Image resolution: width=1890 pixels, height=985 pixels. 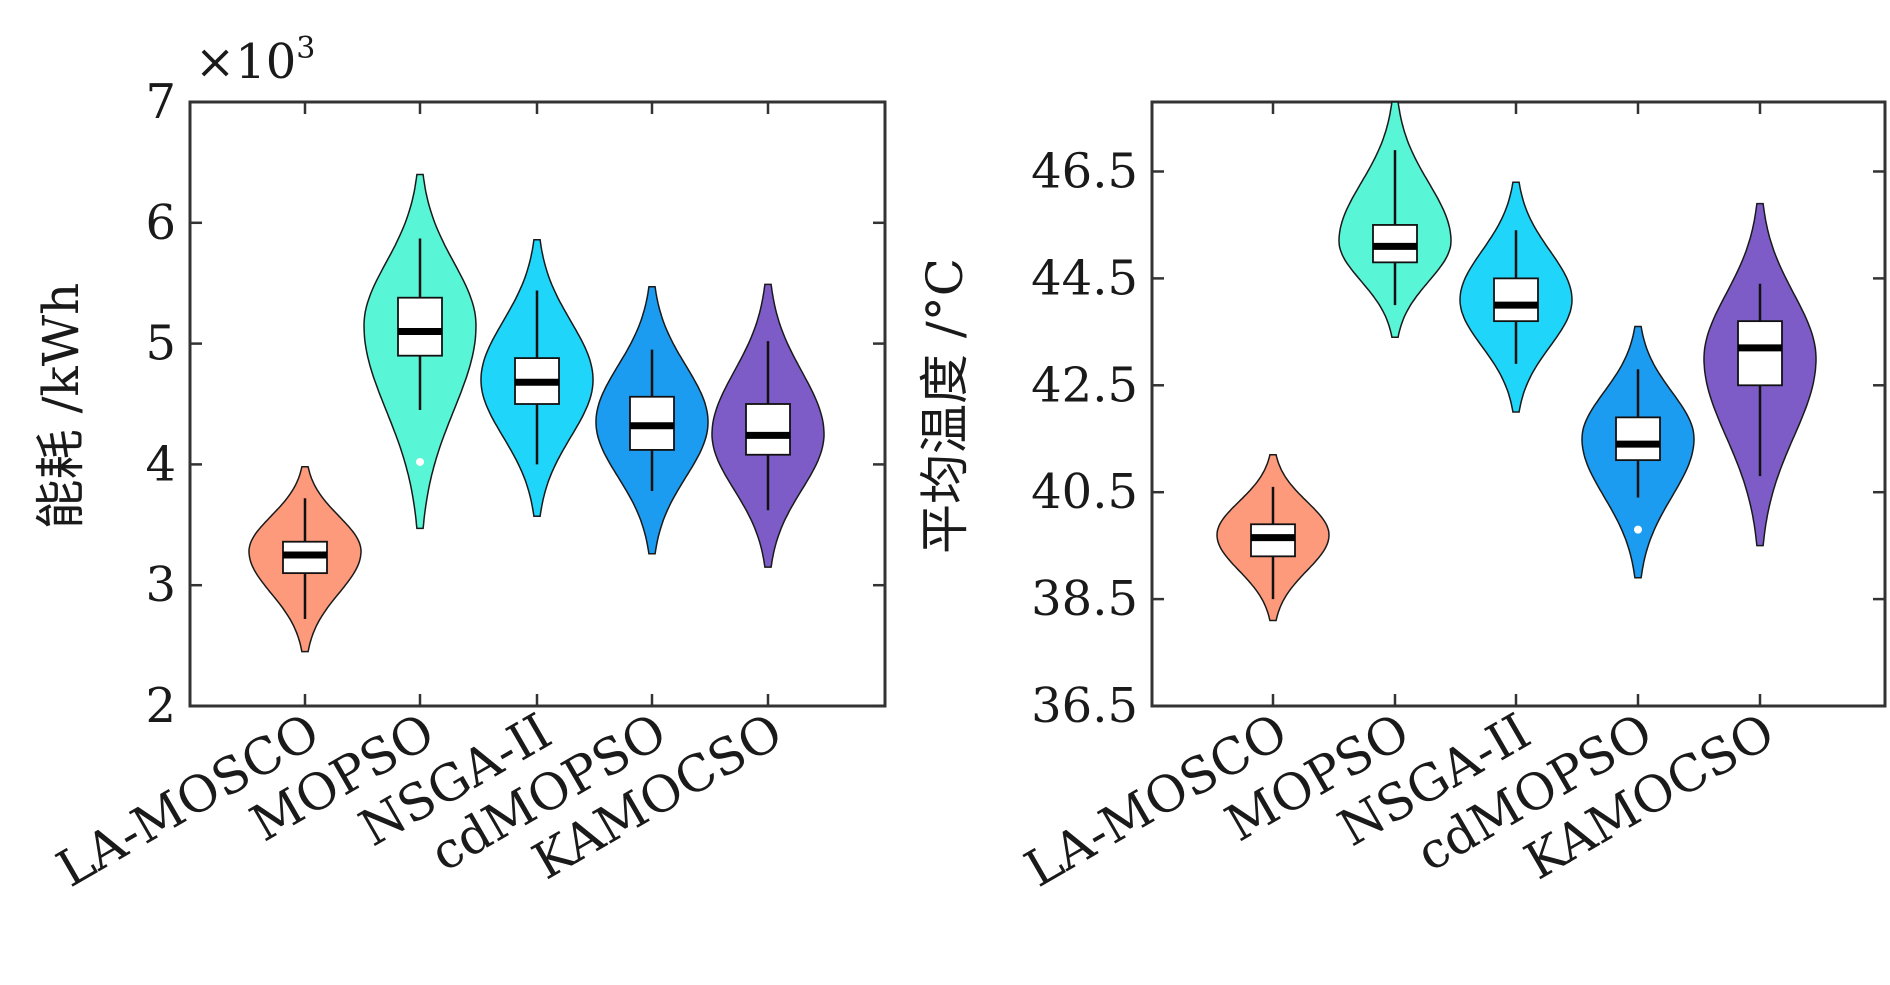 What do you see at coordinates (1516, 300) in the screenshot?
I see `box-nsga-ii` at bounding box center [1516, 300].